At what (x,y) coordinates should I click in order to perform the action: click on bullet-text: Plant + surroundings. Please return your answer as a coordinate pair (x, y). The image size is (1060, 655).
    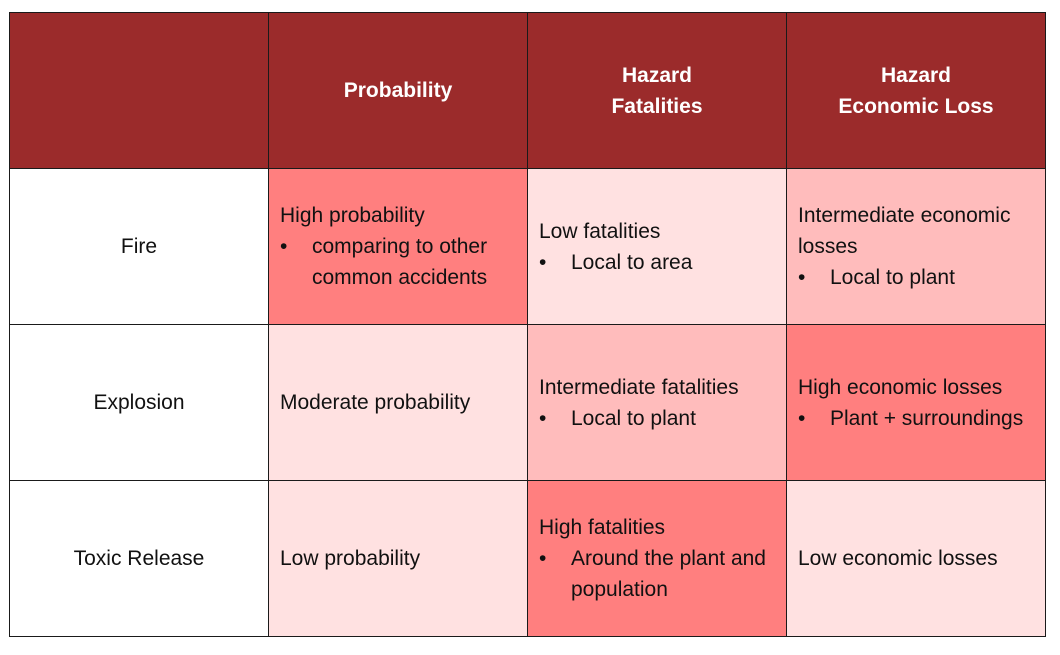
    Looking at the image, I should click on (927, 418).